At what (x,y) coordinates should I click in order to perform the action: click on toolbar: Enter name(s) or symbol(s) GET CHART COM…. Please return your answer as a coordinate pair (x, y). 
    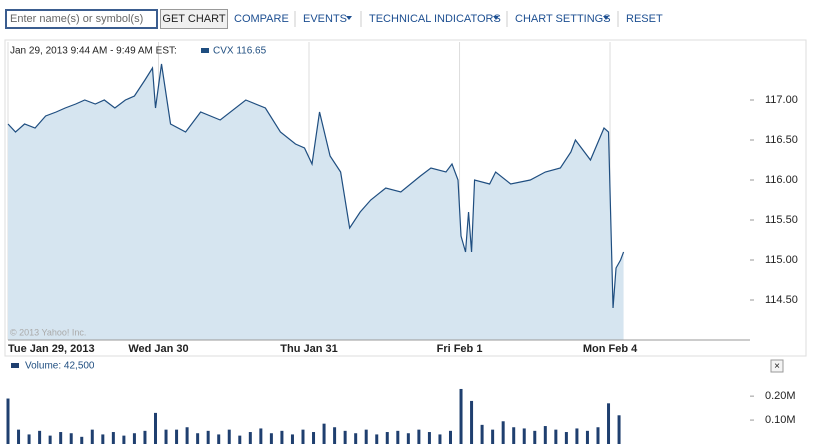
    Looking at the image, I should click on (411, 18).